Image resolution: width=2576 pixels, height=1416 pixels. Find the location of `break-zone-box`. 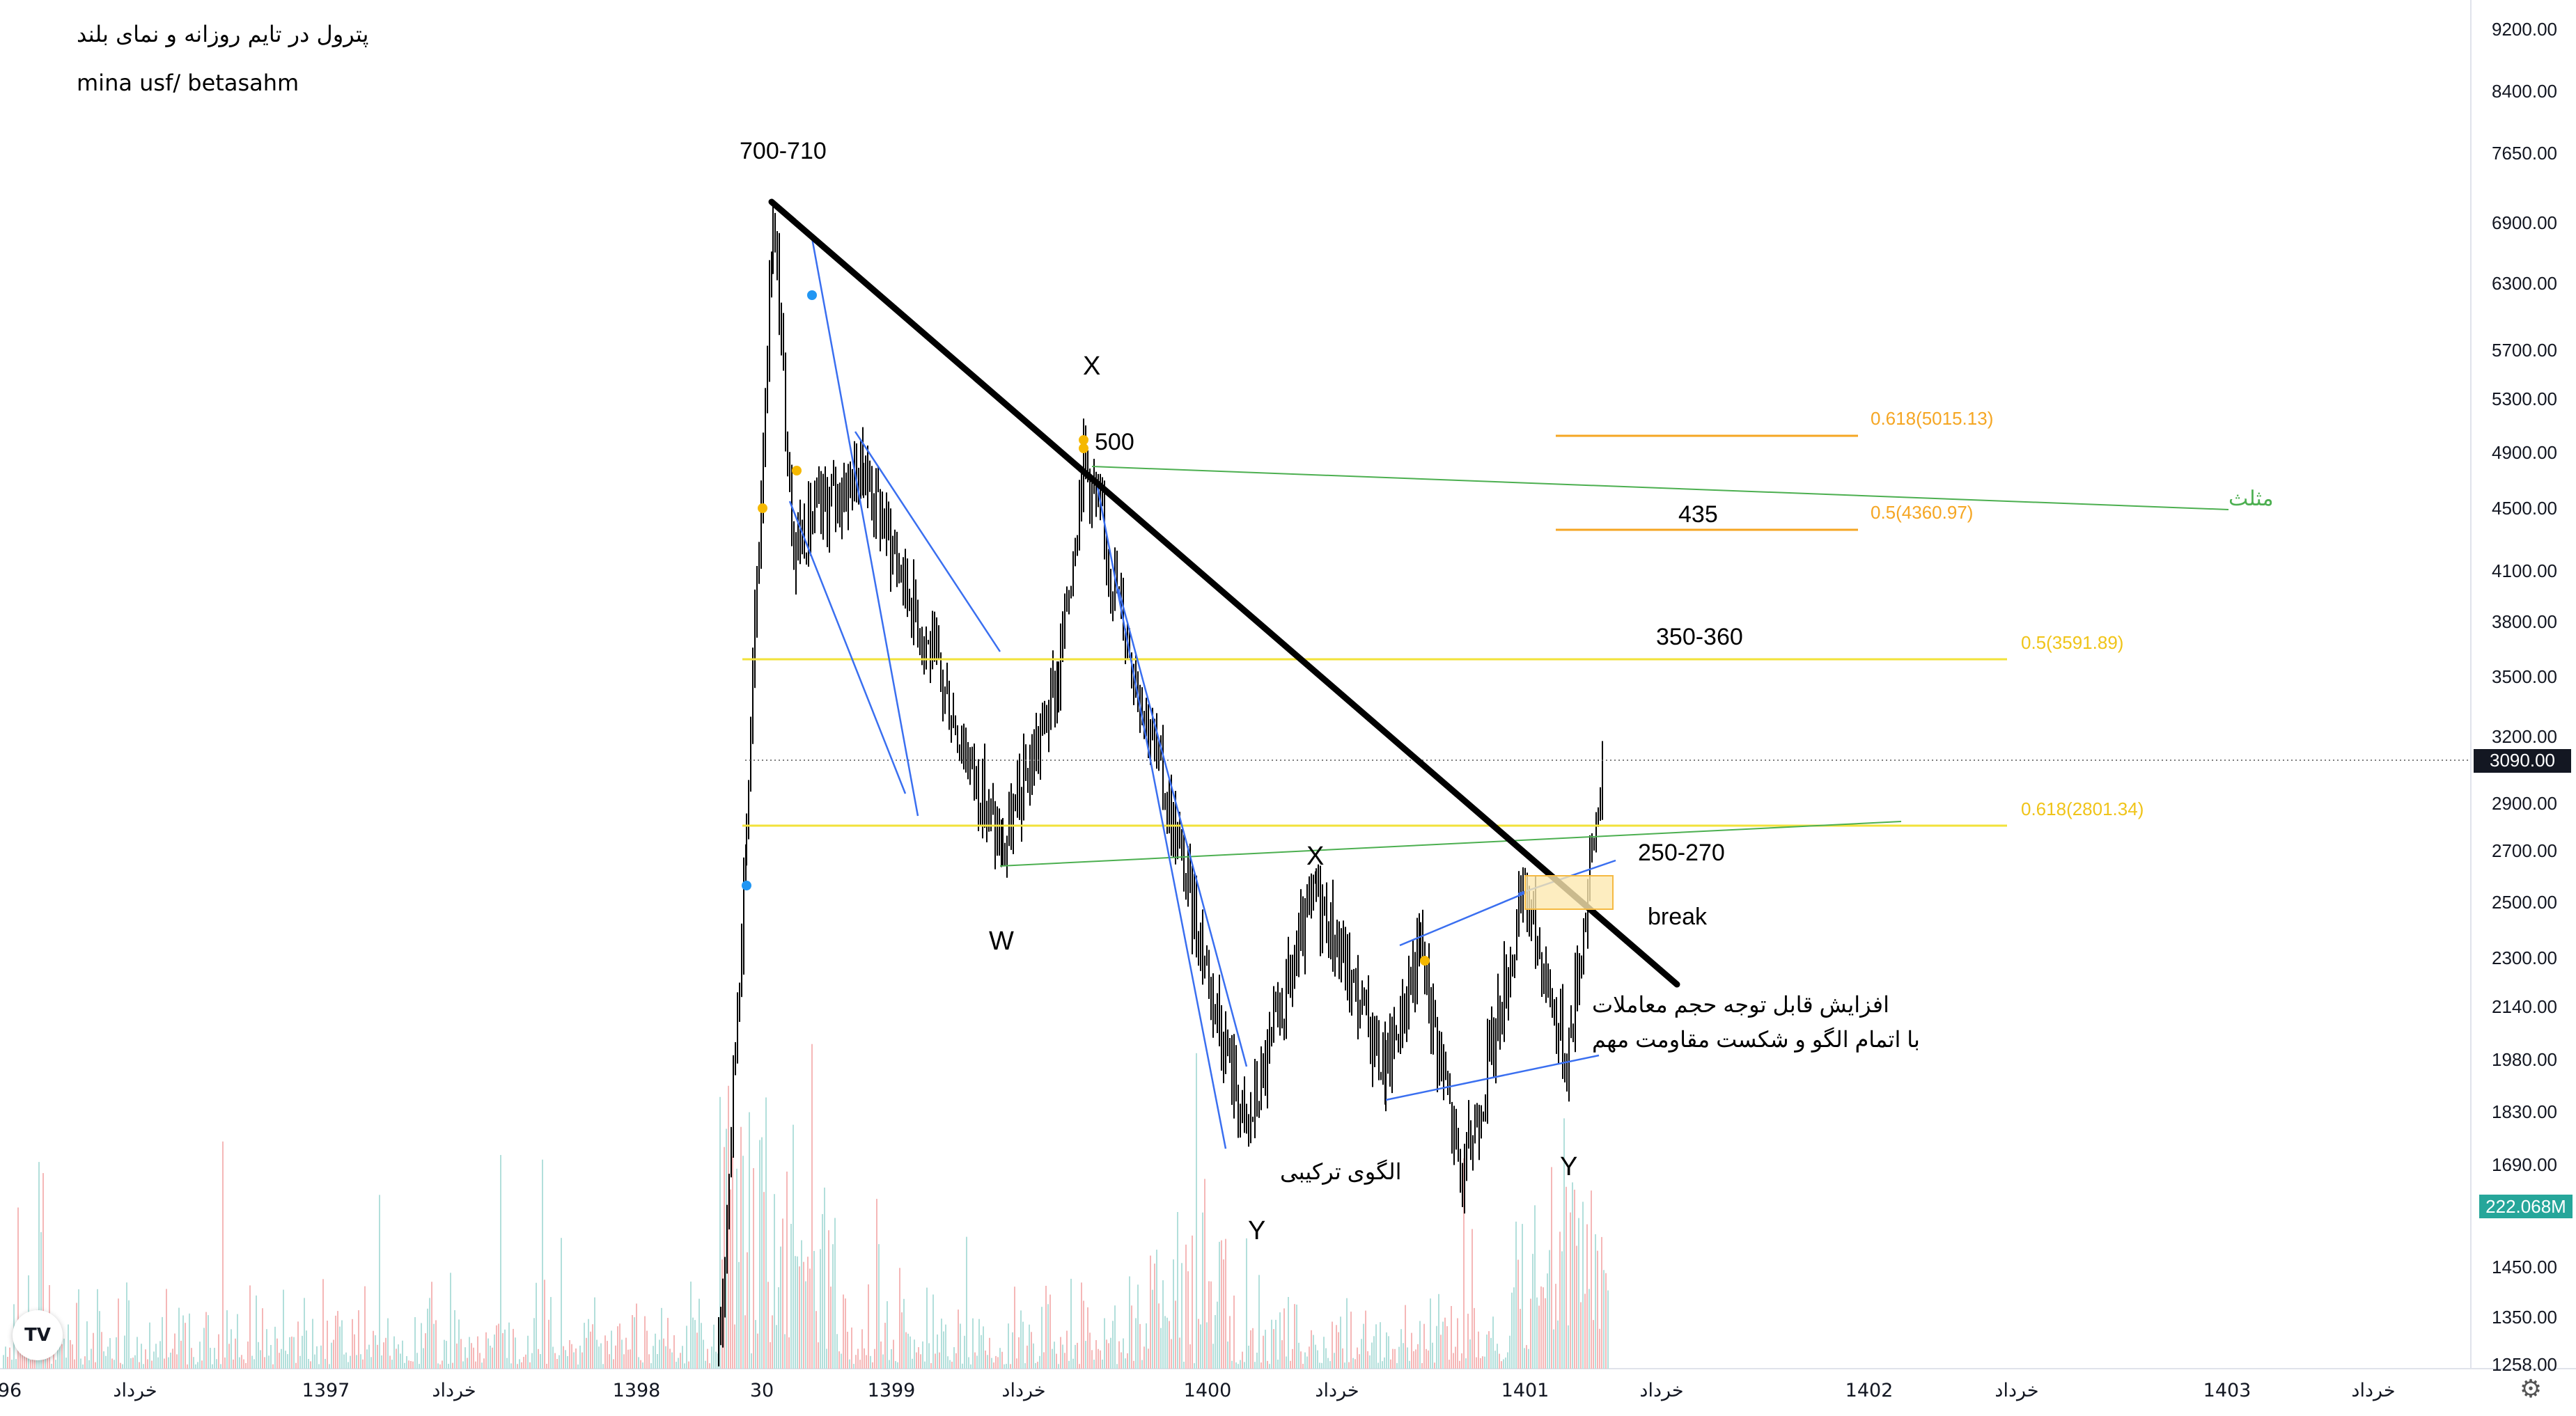

break-zone-box is located at coordinates (1569, 892).